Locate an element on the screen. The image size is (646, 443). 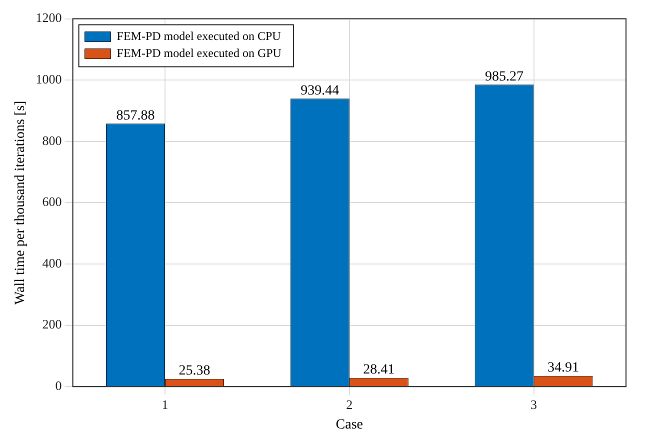
legend-label: FEM-PD model executed on GPU is located at coordinates (199, 53).